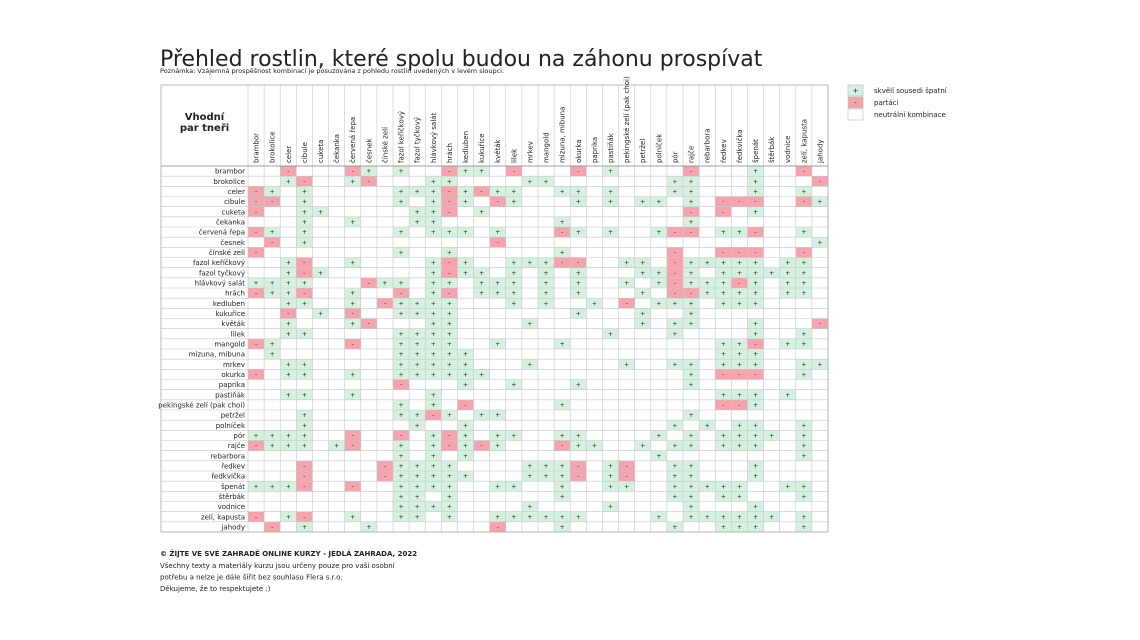 Image resolution: width=1140 pixels, height=640 pixels. Describe the element at coordinates (219, 263) in the screenshot. I see `row-label: fazol keříčkový` at that location.